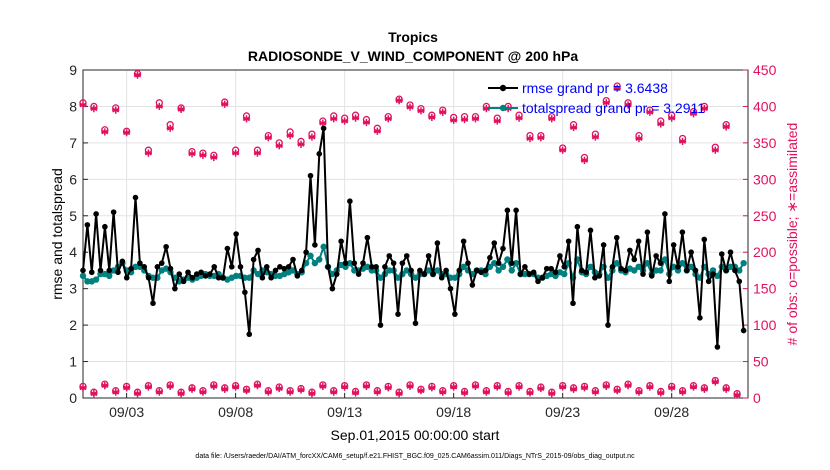 Image resolution: width=830 pixels, height=470 pixels. What do you see at coordinates (415, 435) in the screenshot?
I see `x-axis-label: Sep.01,2015 00:00:00 start` at bounding box center [415, 435].